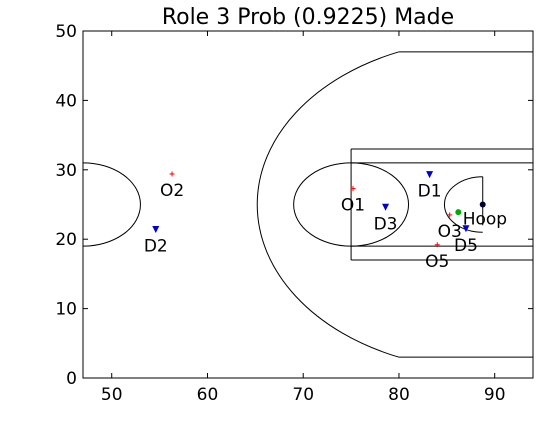  I want to click on d2-label: D2, so click(156, 246).